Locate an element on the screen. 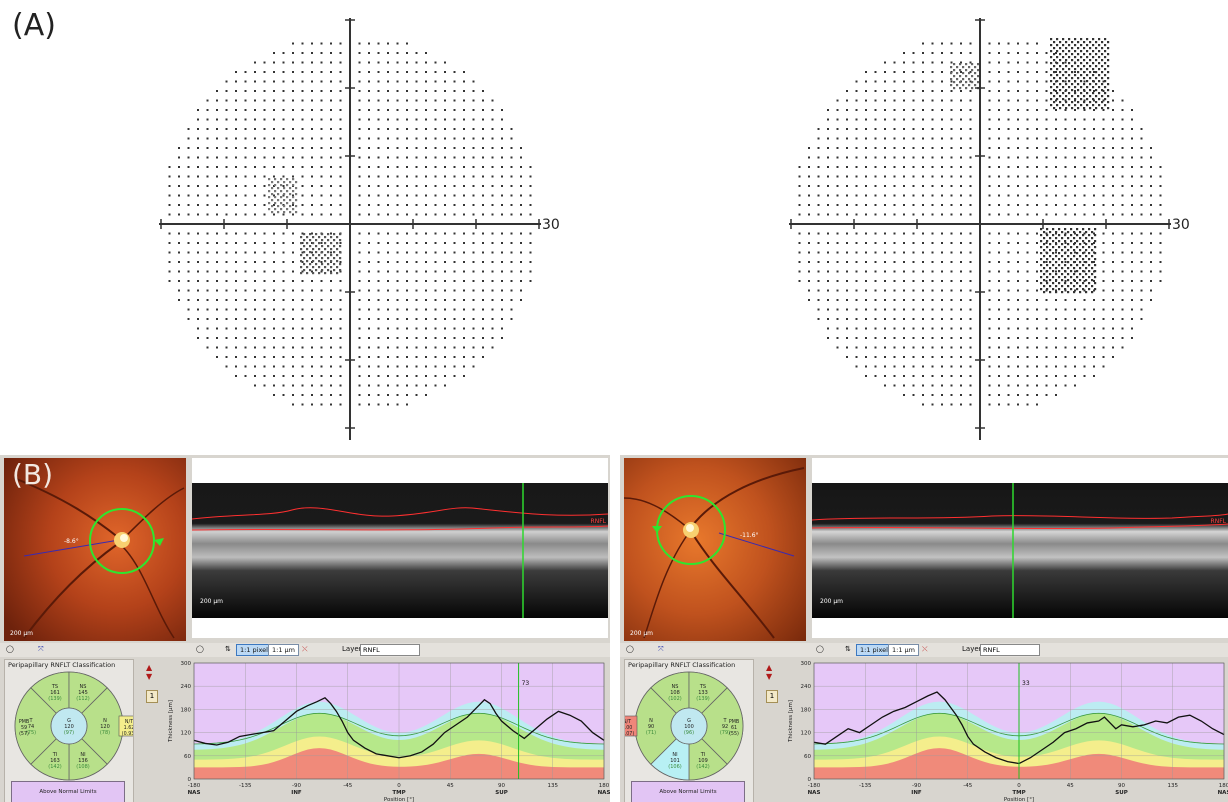 Image resolution: width=1228 pixels, height=802 pixels. nt-ratio-label: 1.00 is located at coordinates (628, 728).